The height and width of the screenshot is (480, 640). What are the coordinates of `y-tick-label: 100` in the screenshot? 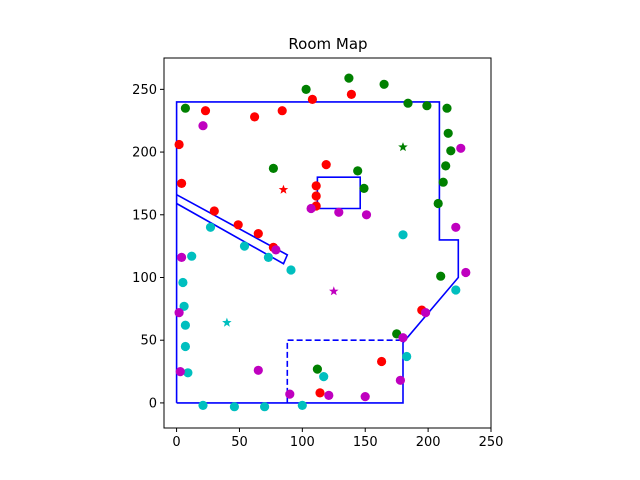 It's located at (144, 278).